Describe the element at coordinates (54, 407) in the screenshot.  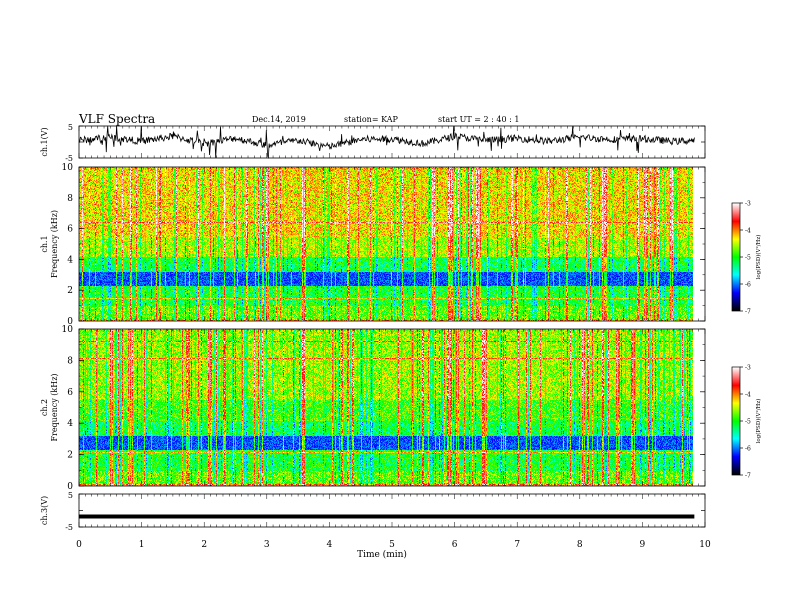
I see `ch2-spectrogram-ylabel: Frequency (kHz)` at that location.